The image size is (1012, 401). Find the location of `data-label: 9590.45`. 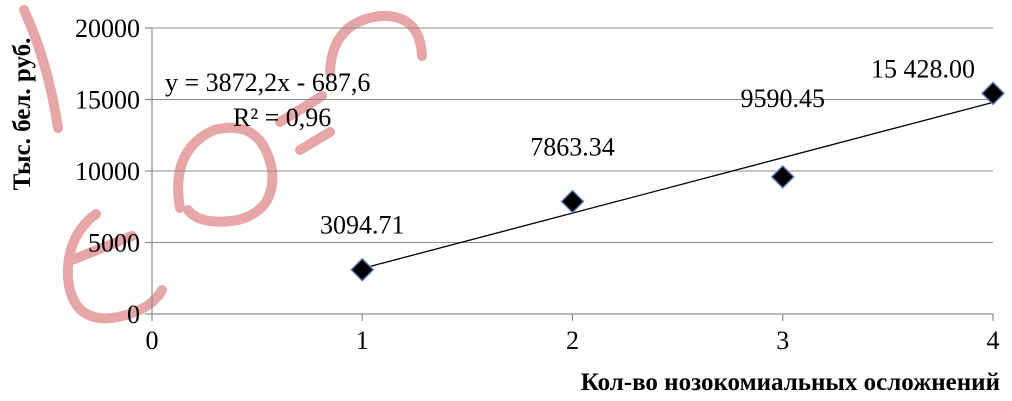

data-label: 9590.45 is located at coordinates (783, 98).